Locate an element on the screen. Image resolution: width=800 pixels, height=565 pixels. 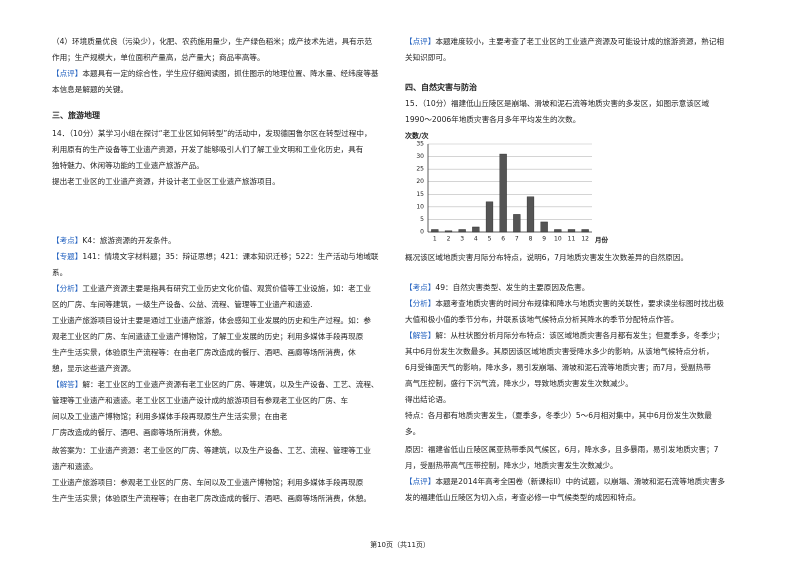
x-tick-label: 9 is located at coordinates (544, 239).